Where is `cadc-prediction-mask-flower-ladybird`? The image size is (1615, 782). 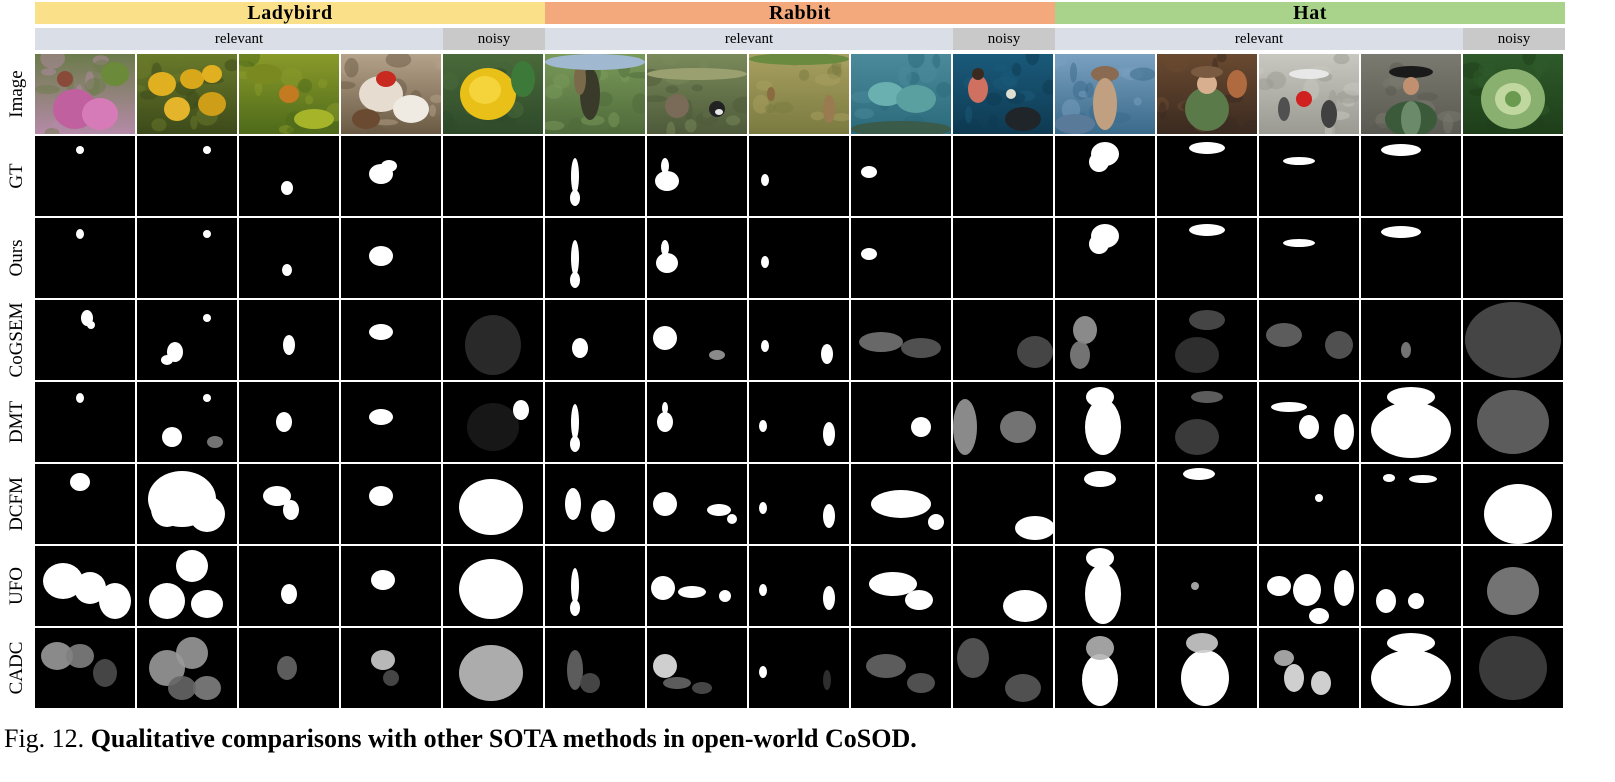
cadc-prediction-mask-flower-ladybird is located at coordinates (85, 668).